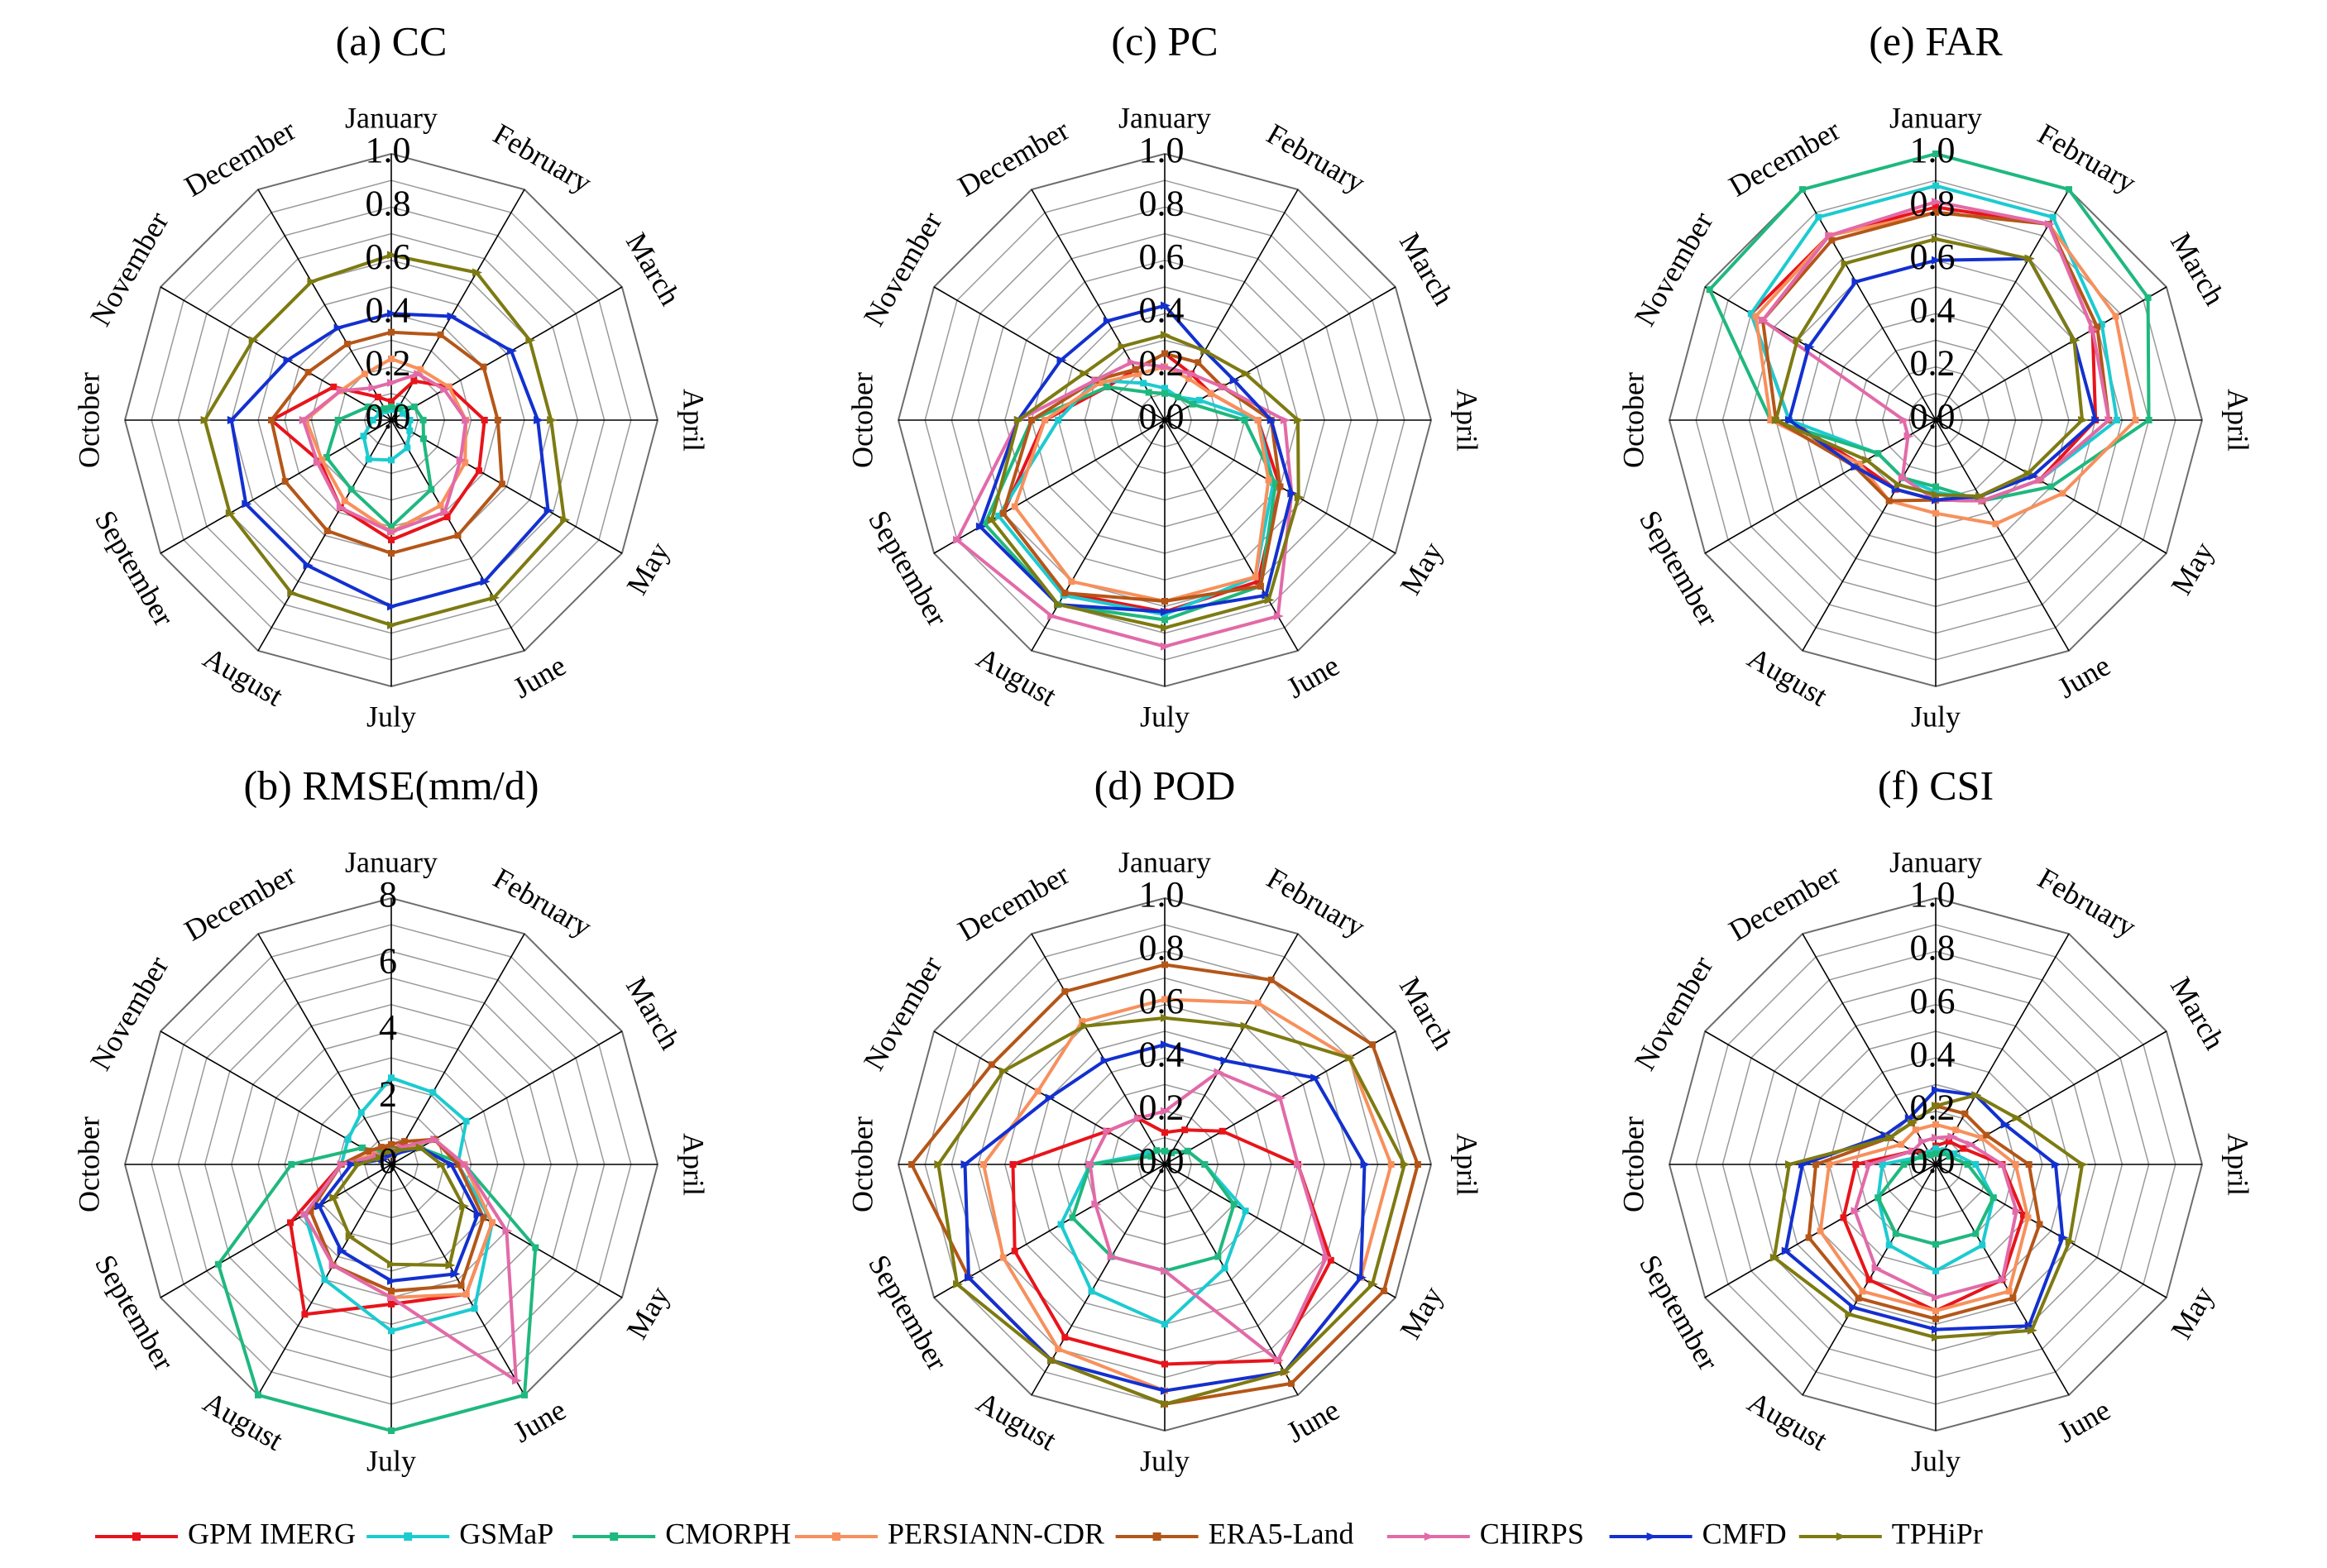 This screenshot has width=2327, height=1568. What do you see at coordinates (1936, 1199) in the screenshot?
I see `series-cmorph` at bounding box center [1936, 1199].